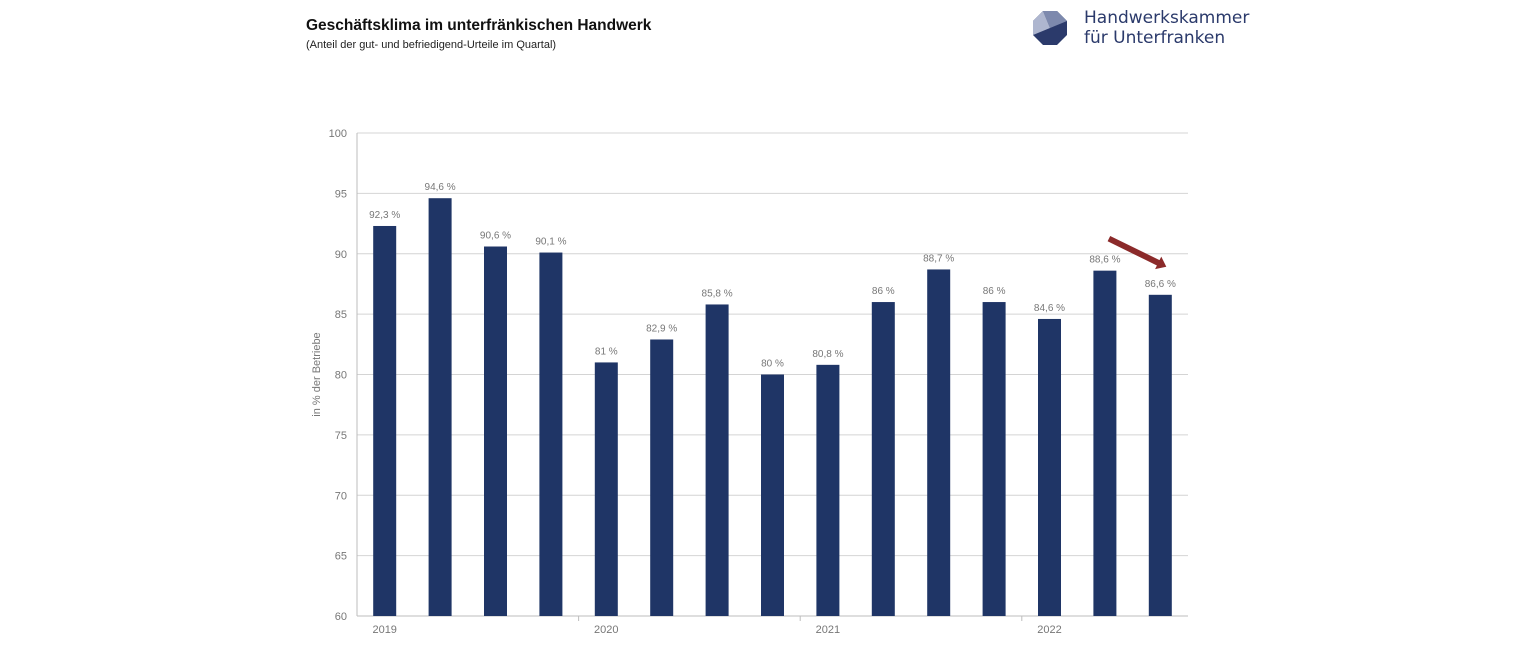 This screenshot has height=651, width=1520. I want to click on data-label: 81 %, so click(606, 351).